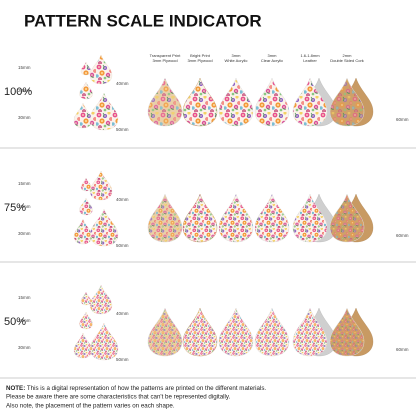 This screenshot has width=416, height=416. Describe the element at coordinates (15, 208) in the screenshot. I see `scale-label: 75%` at that location.